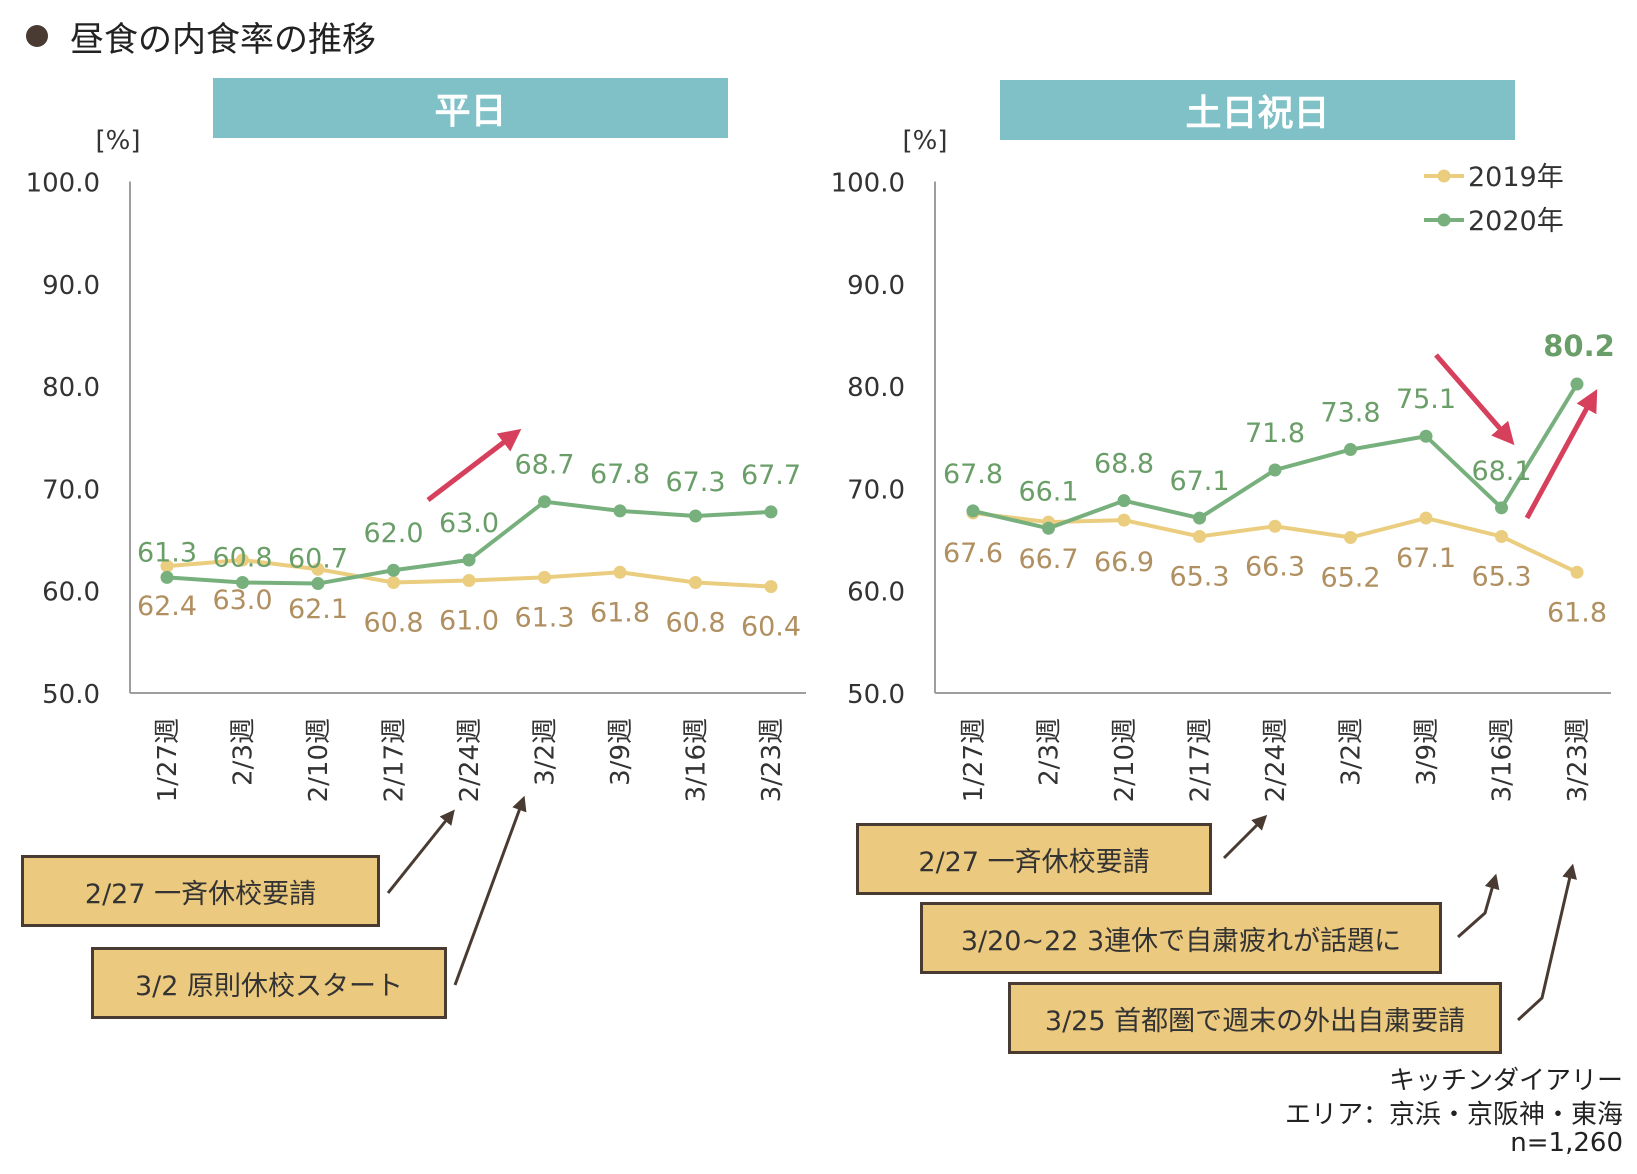  Describe the element at coordinates (490, 890) in the screenshot. I see `note-arrow-3-2-weekday` at that location.